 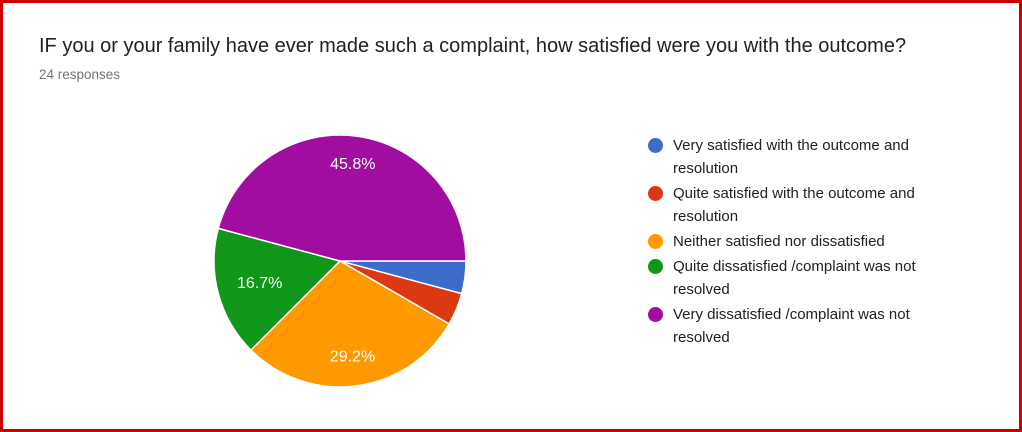 I want to click on pie-slice-percent-label: 45.8%, so click(x=352, y=164).